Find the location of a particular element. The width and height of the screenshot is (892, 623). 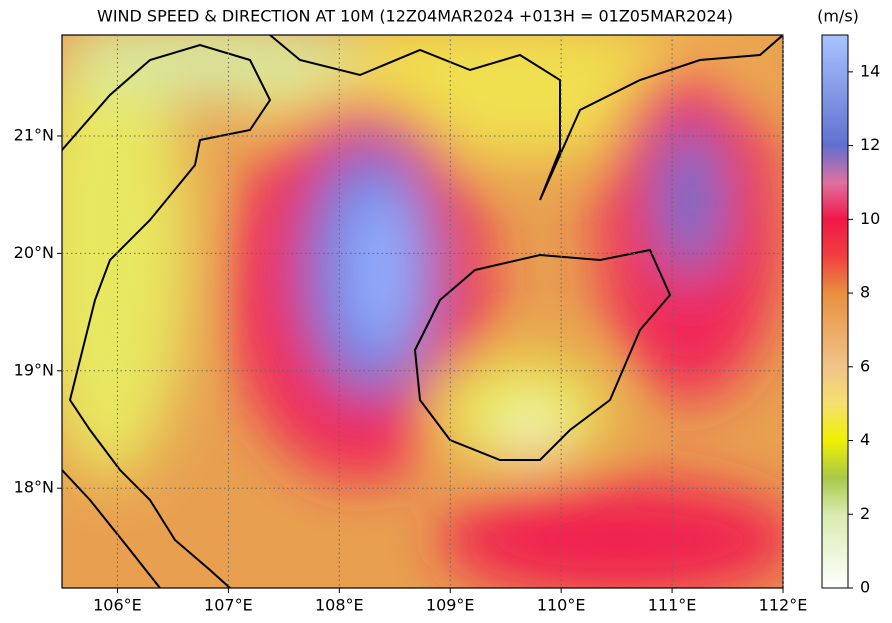

x-tick-label: 111°E is located at coordinates (672, 605).